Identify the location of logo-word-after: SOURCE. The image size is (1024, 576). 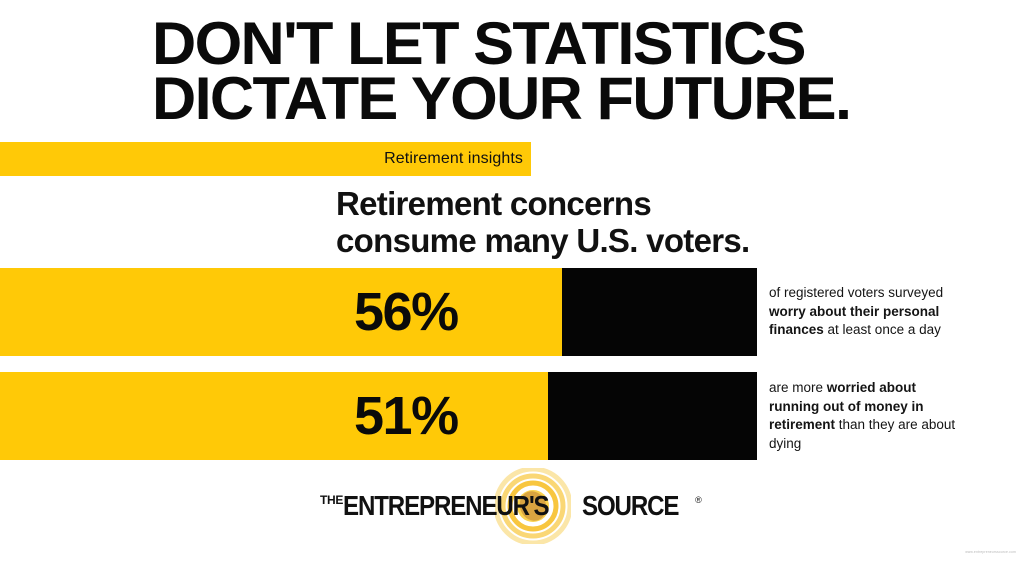
(630, 505).